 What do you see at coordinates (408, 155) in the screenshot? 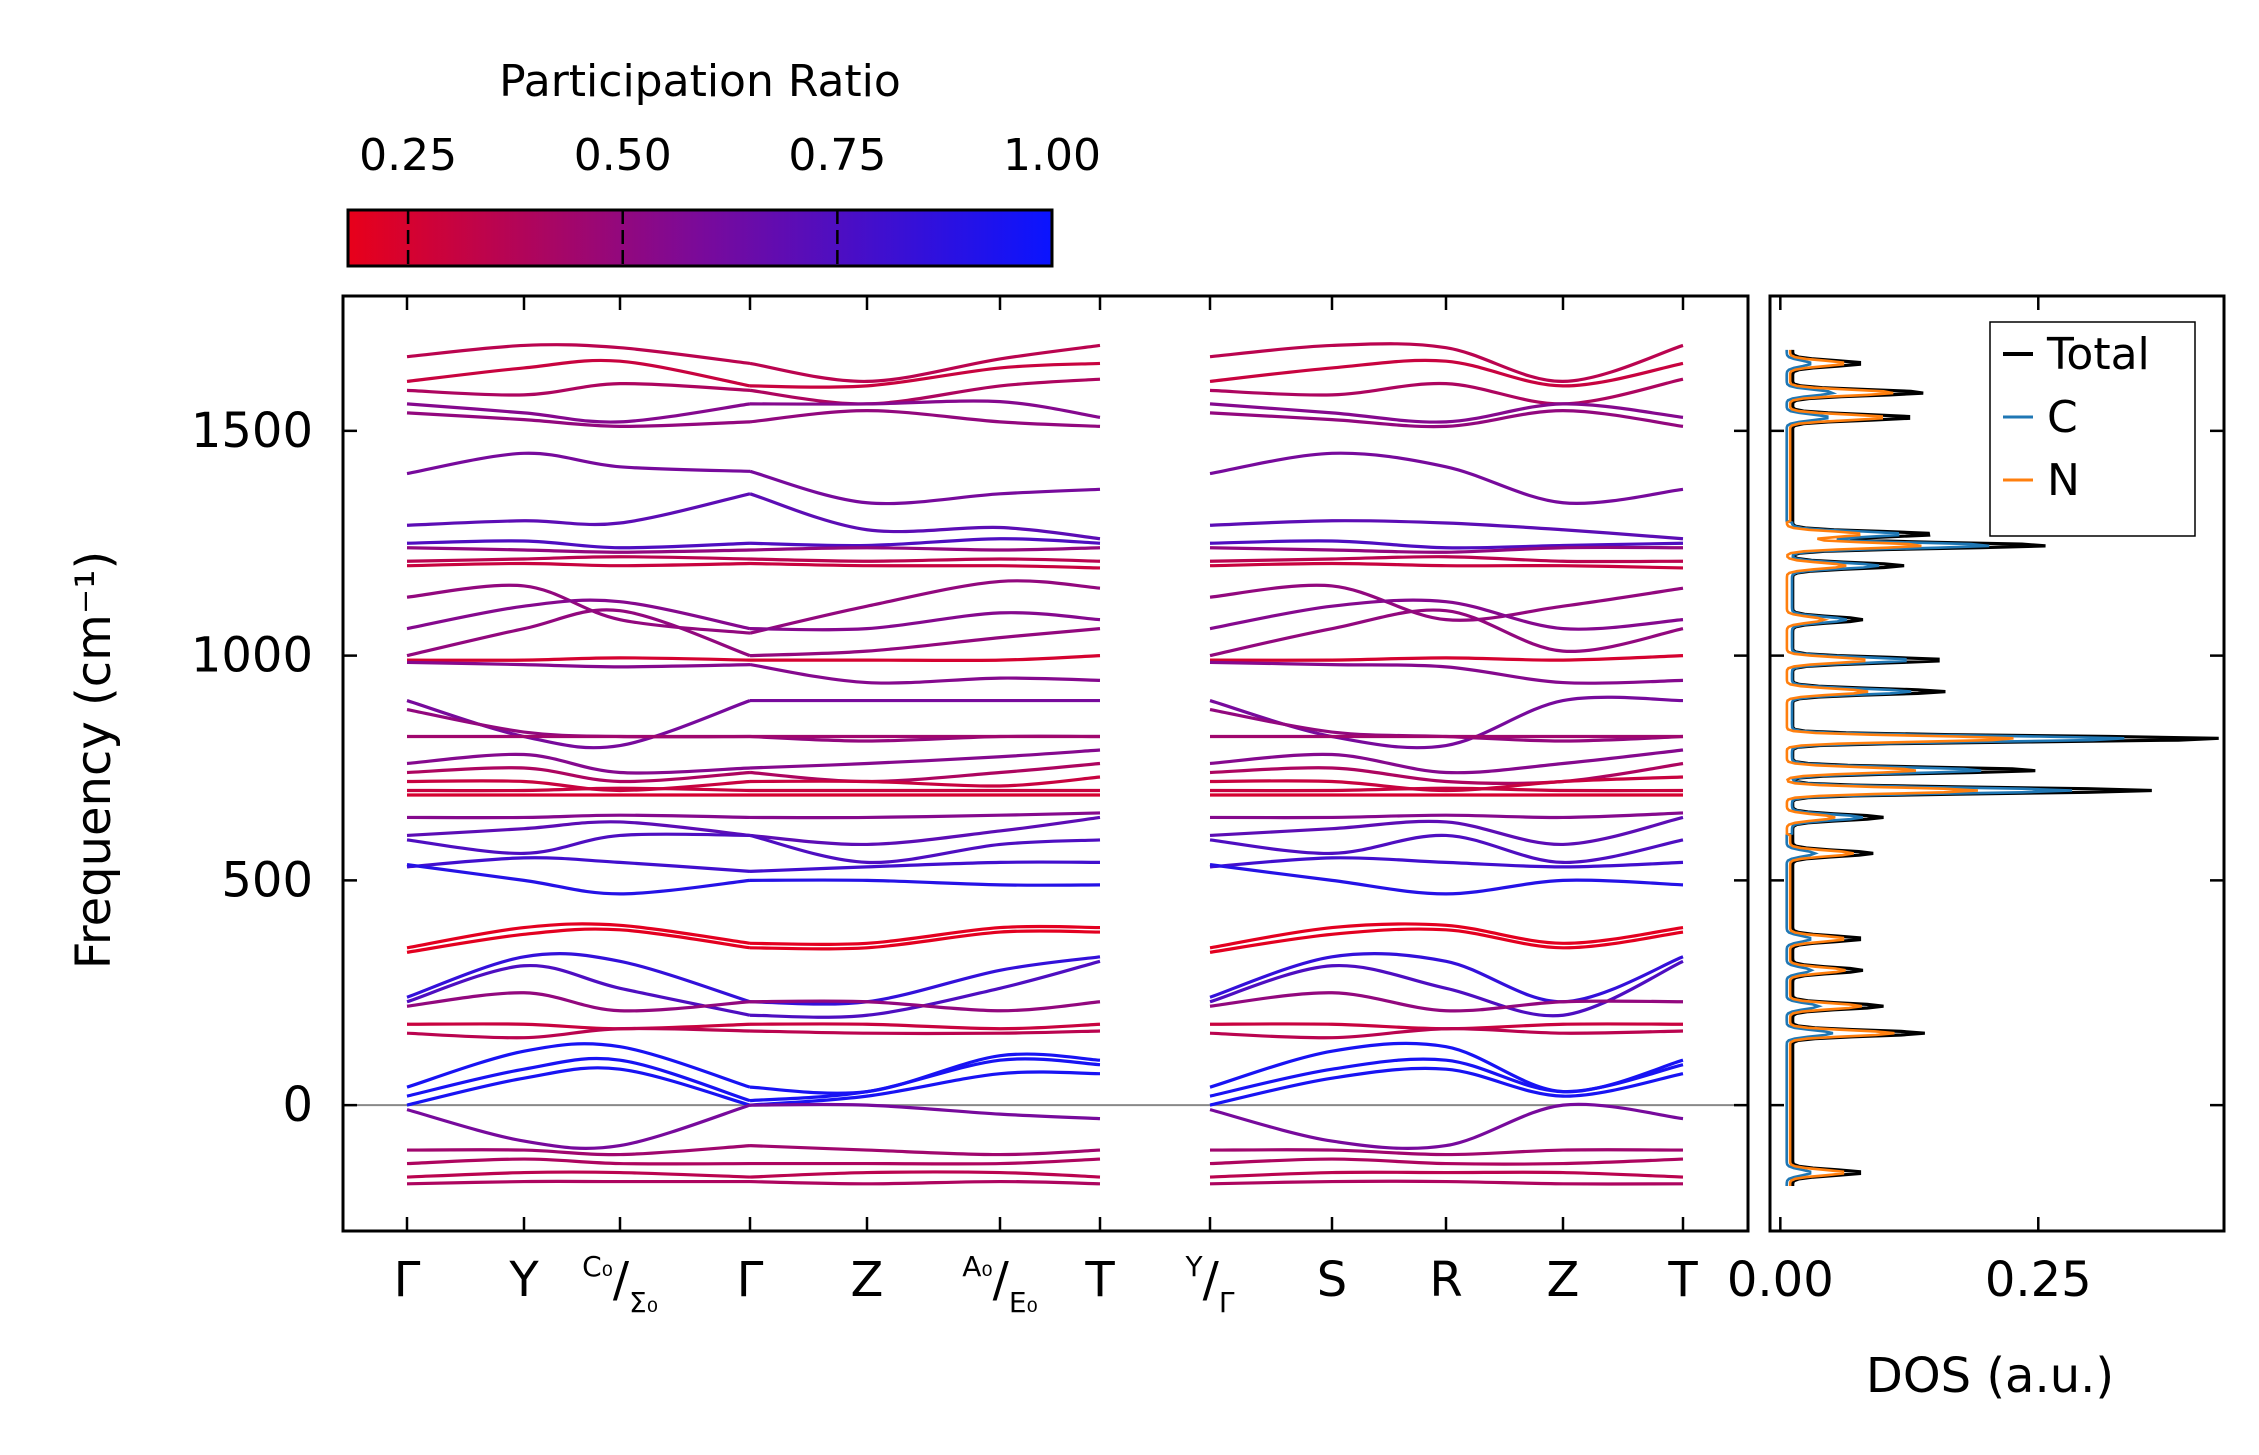
I see `colorbar-tick-label: 0.25` at bounding box center [408, 155].